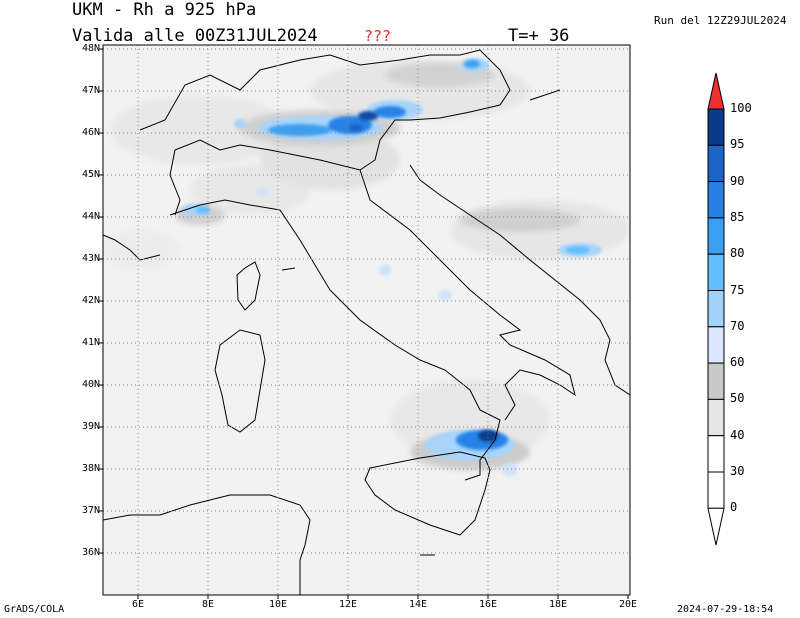 This screenshot has height=618, width=800. I want to click on lat-label-48n: 48N, so click(90, 48).